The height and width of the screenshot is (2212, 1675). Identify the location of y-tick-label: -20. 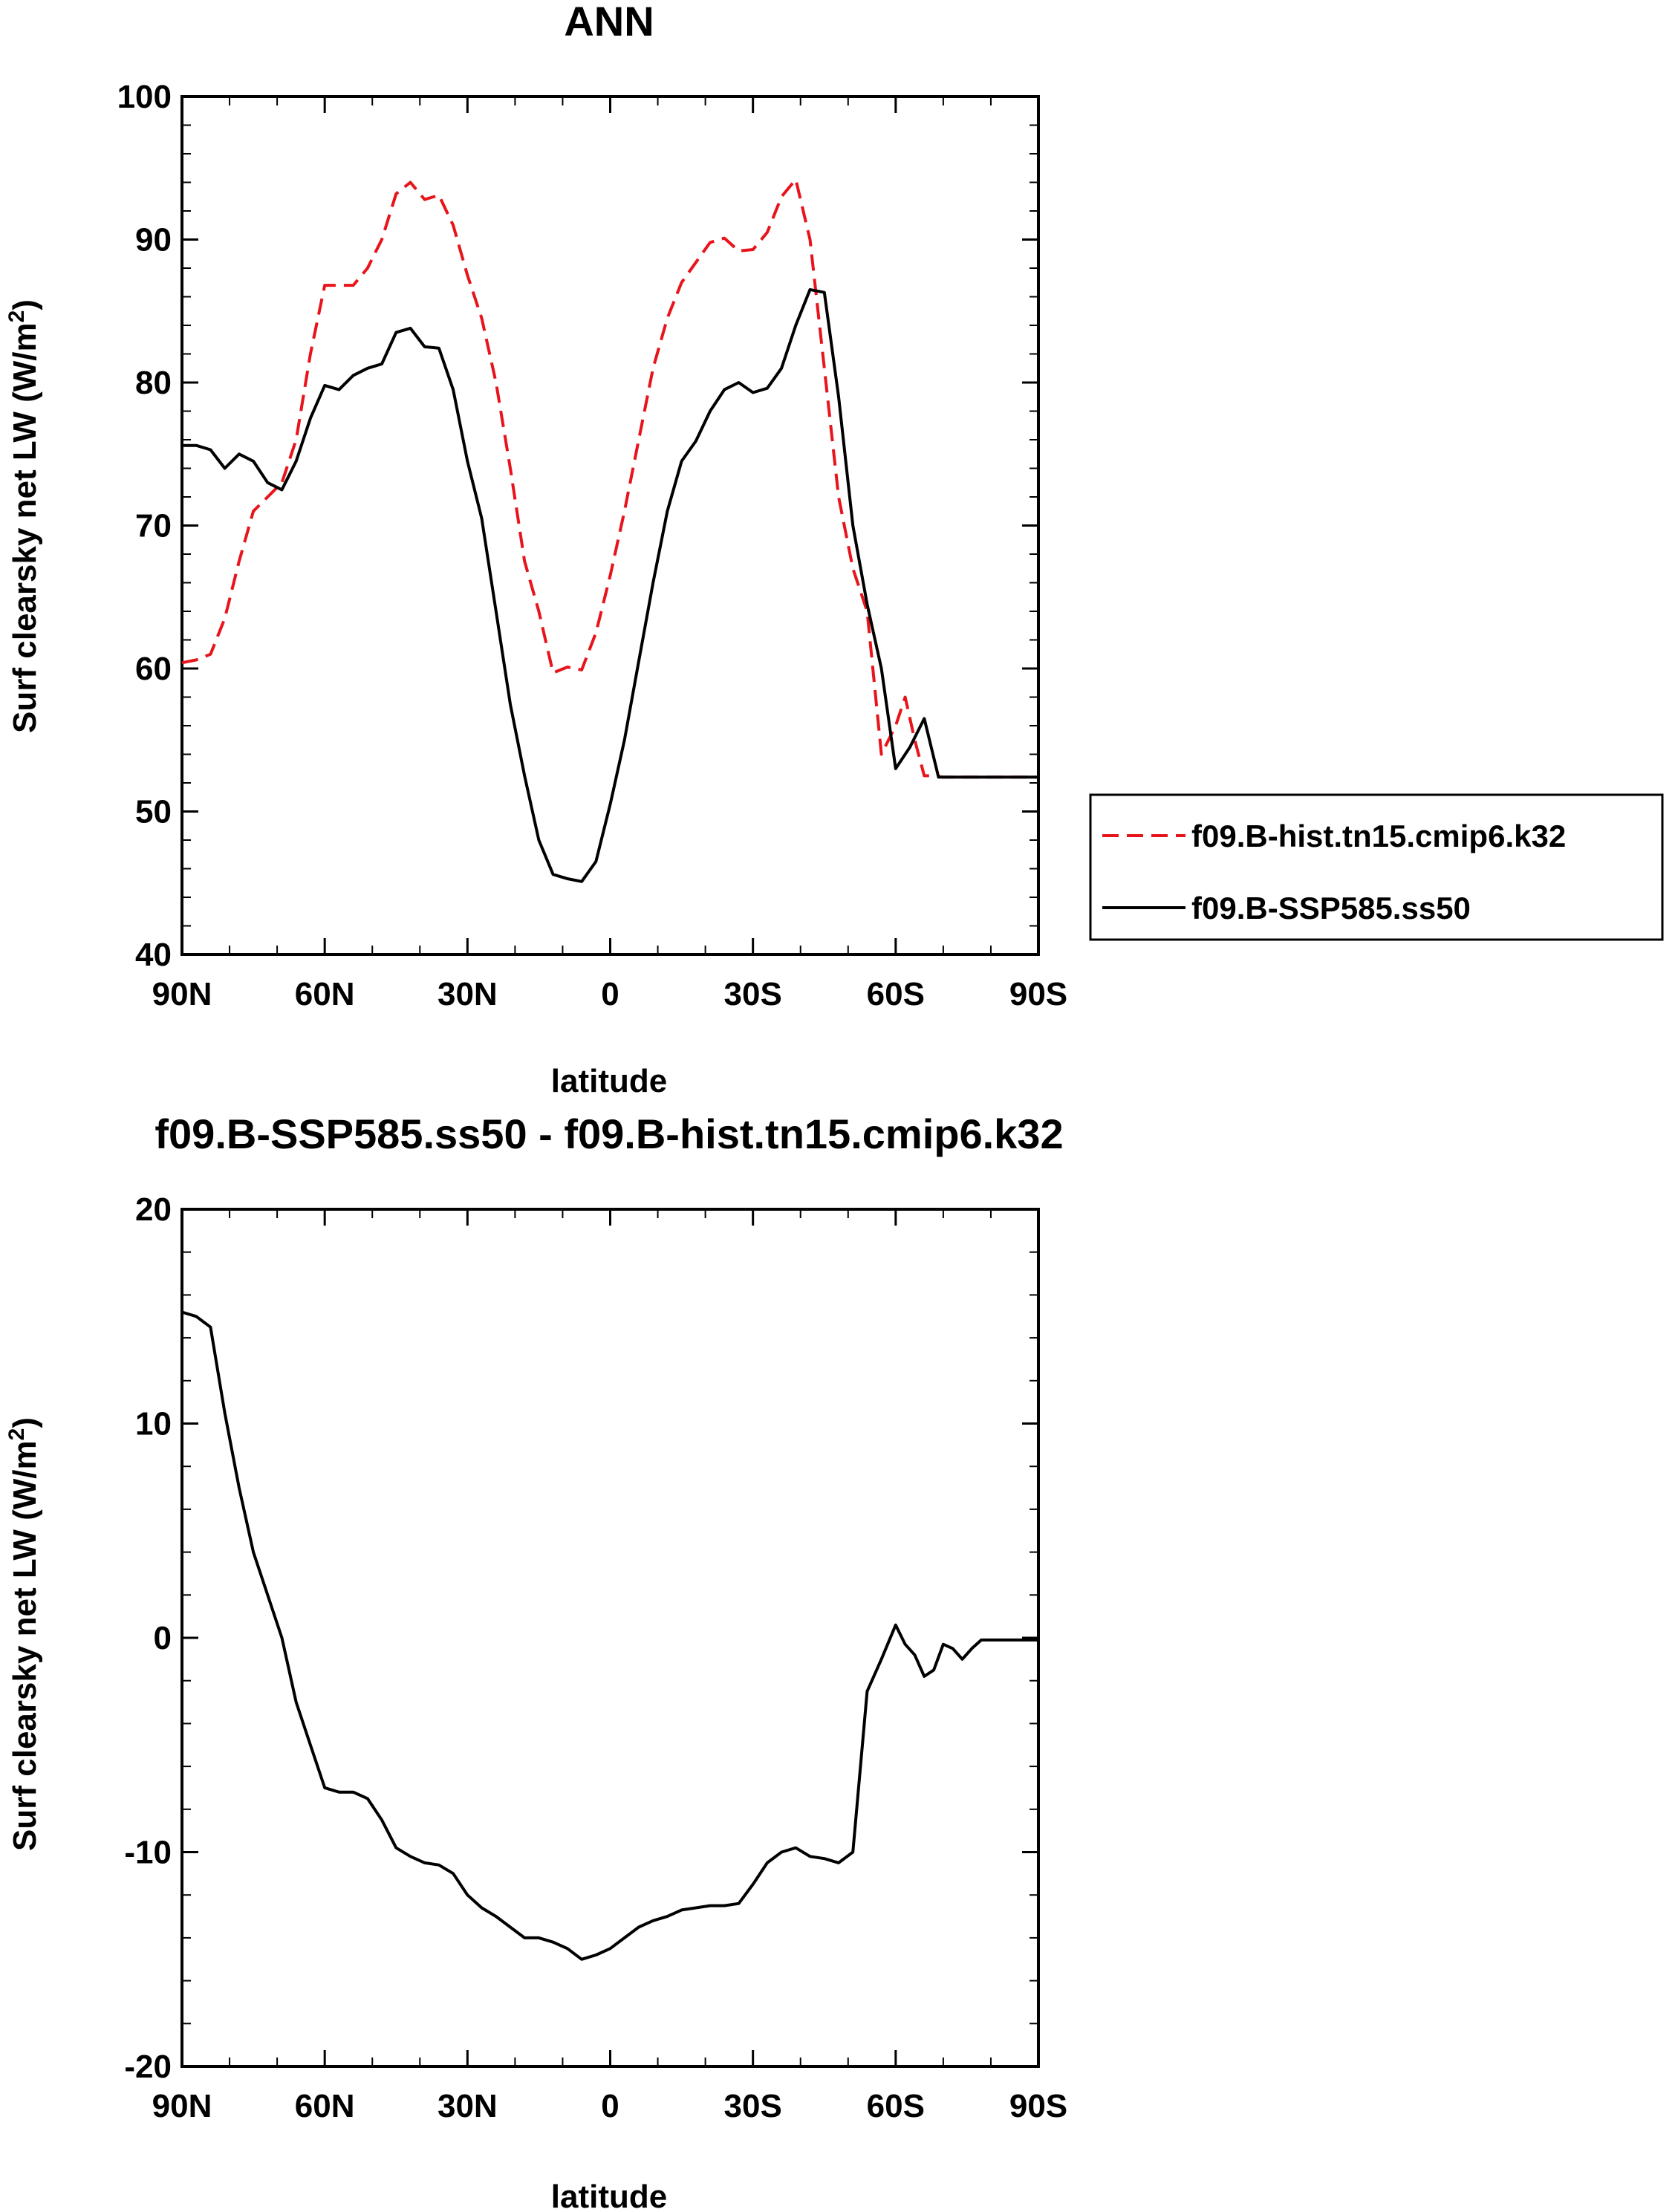
(148, 2067).